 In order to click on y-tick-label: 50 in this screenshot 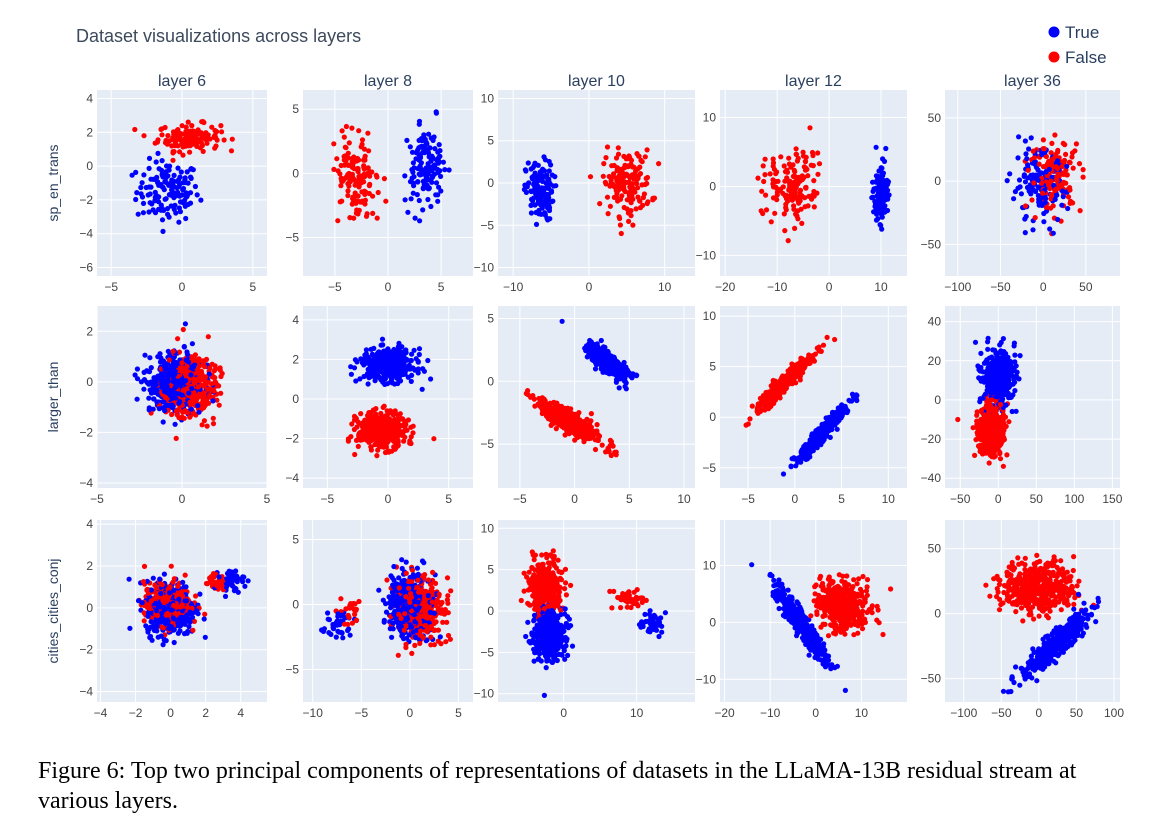, I will do `click(935, 118)`.